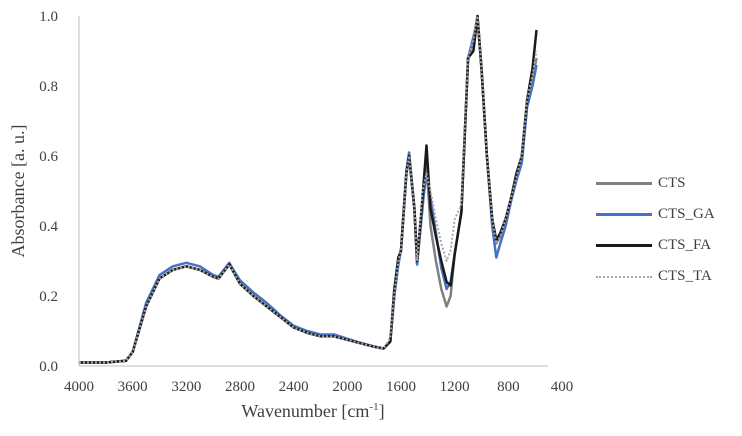 The height and width of the screenshot is (436, 742). What do you see at coordinates (318, 387) in the screenshot?
I see `x-tick-labels: 4000 3600 3200 2800 2400 2000 1600 1200 800 400` at bounding box center [318, 387].